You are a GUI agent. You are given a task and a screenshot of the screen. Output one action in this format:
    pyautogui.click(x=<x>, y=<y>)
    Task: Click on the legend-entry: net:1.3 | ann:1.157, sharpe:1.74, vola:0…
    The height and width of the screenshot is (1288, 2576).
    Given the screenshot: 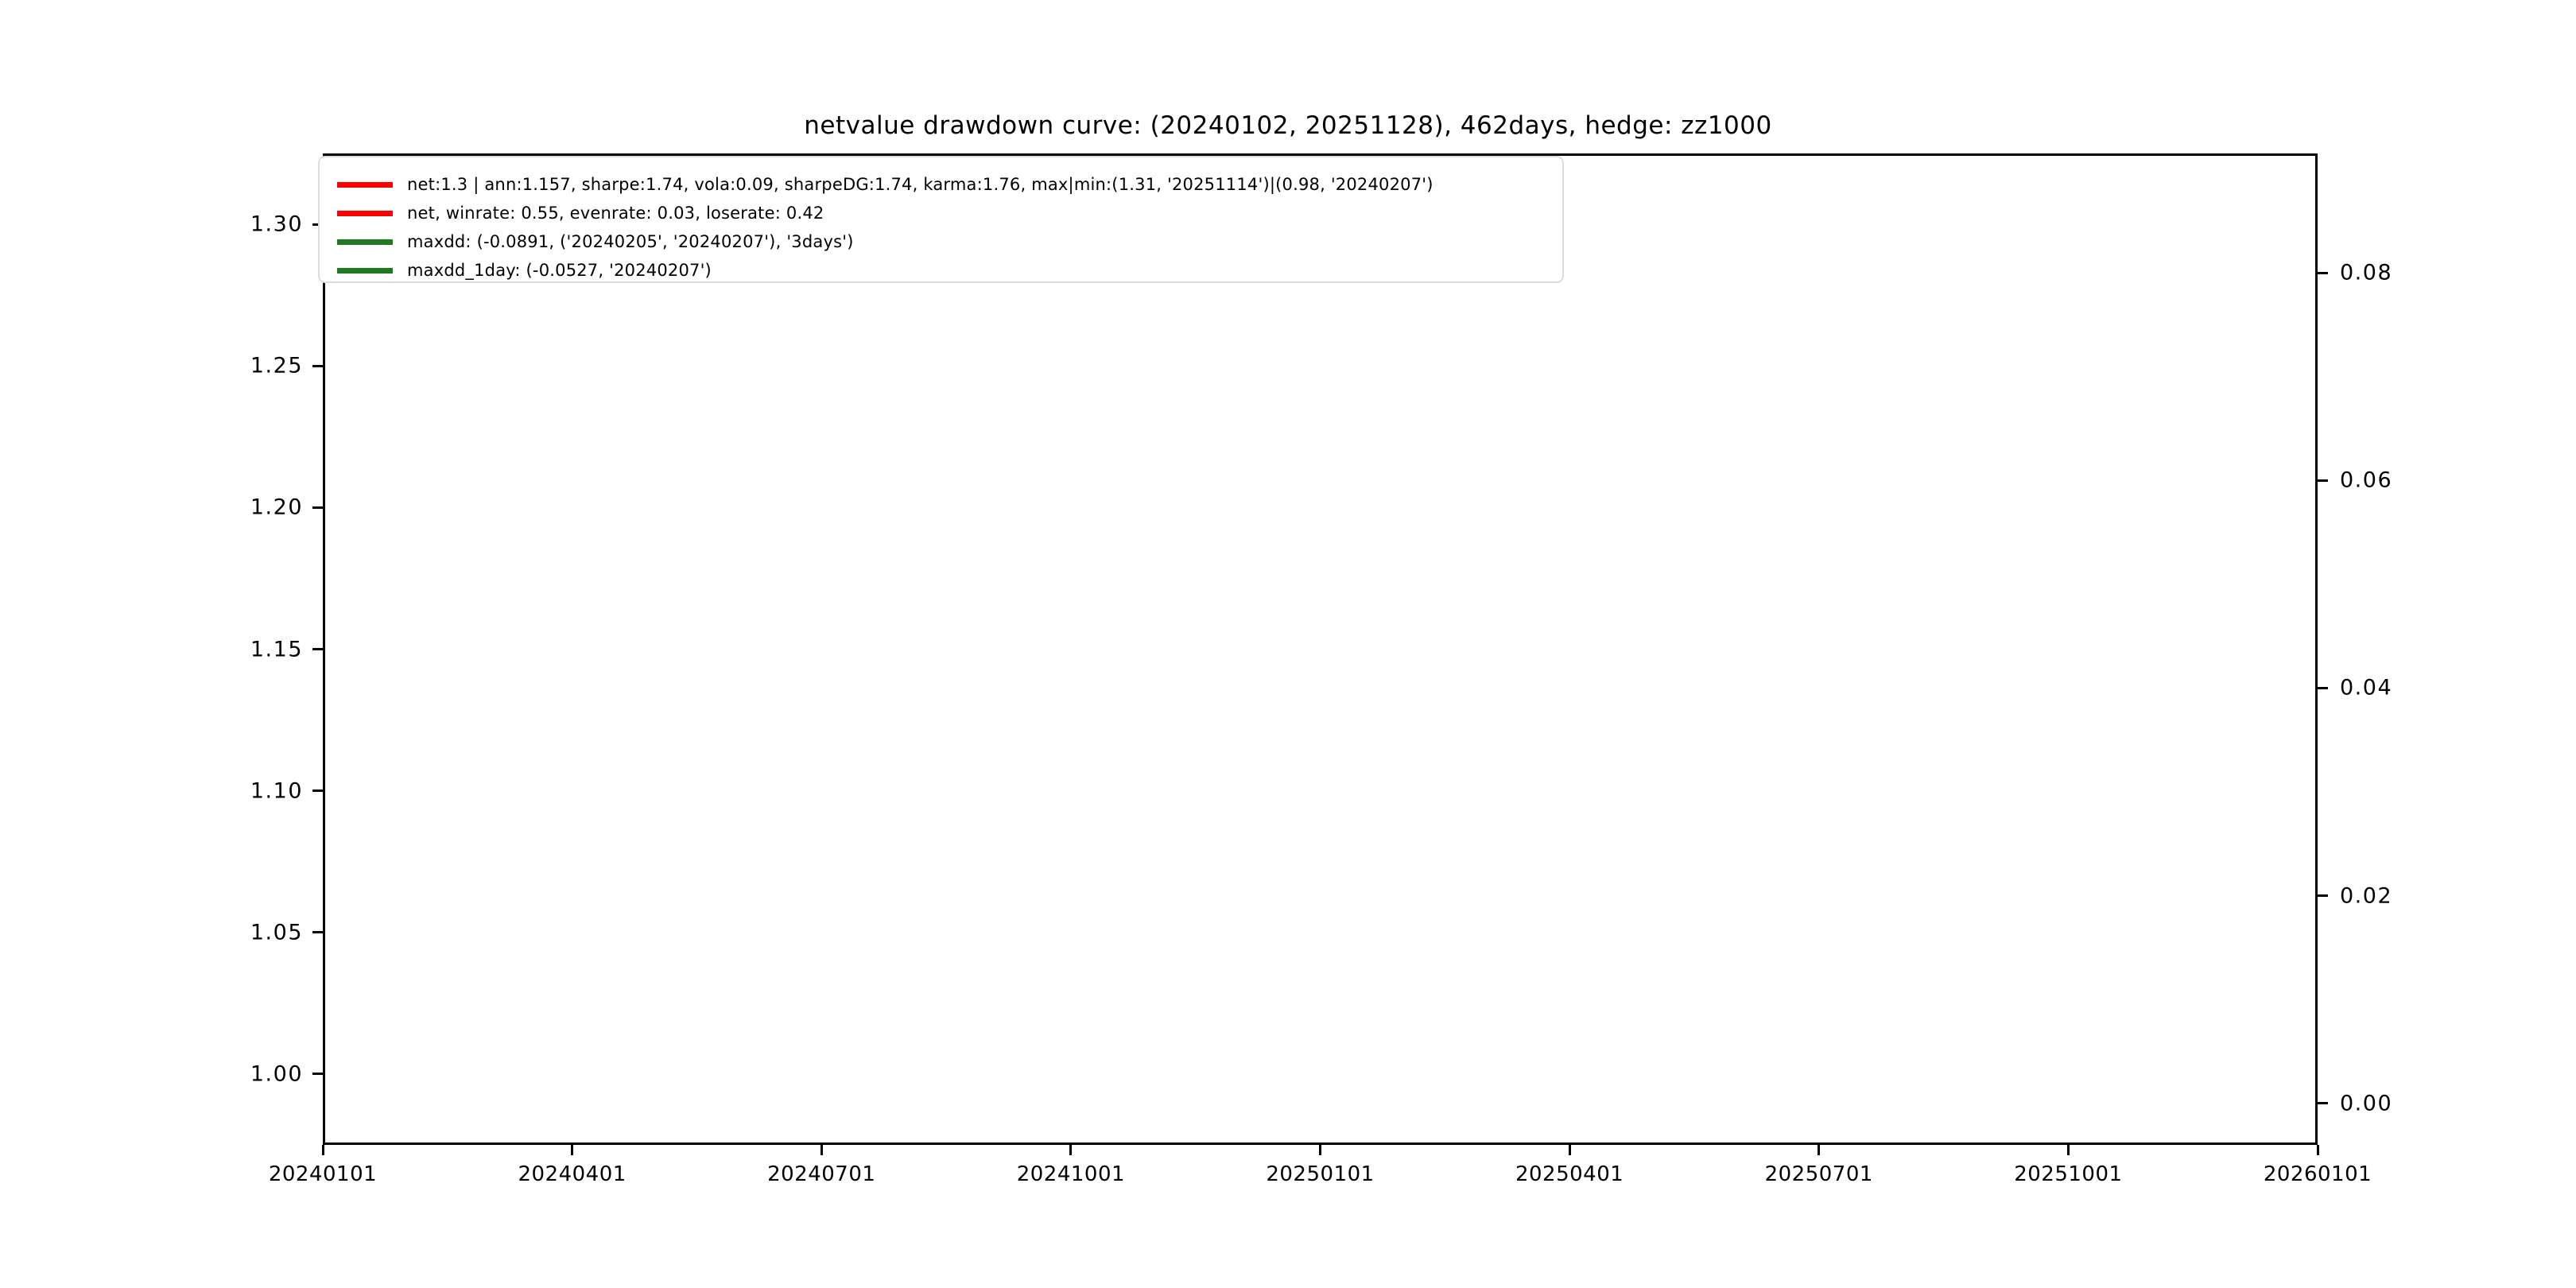 What is the action you would take?
    pyautogui.click(x=941, y=185)
    